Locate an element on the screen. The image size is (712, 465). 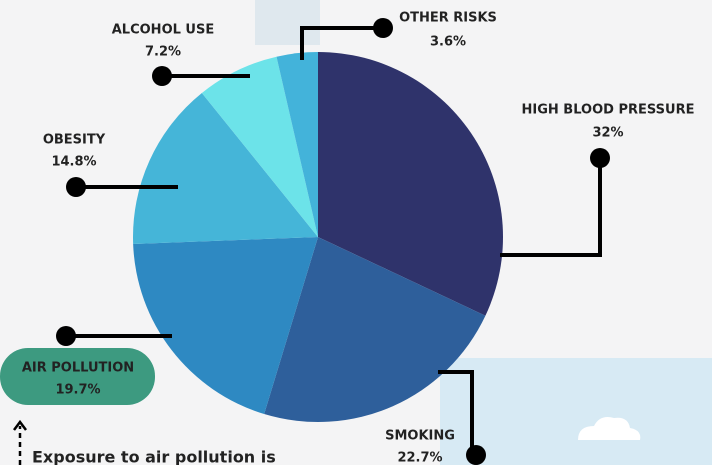
slice-value: 19.7% is located at coordinates (77, 390).